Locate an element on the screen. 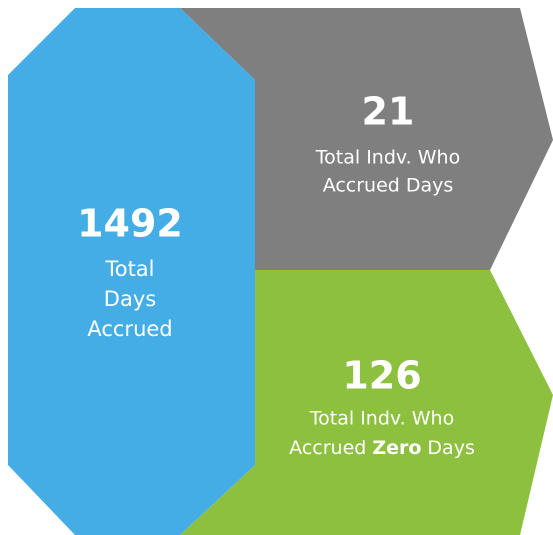  label-part: Days is located at coordinates (450, 448).